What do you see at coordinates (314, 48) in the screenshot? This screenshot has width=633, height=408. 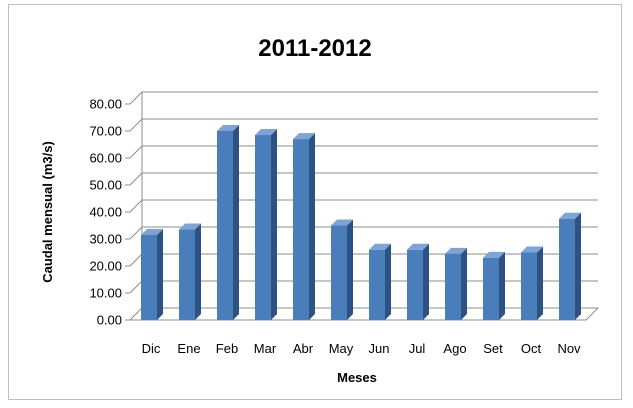 I see `chart-title: 2011-2012` at bounding box center [314, 48].